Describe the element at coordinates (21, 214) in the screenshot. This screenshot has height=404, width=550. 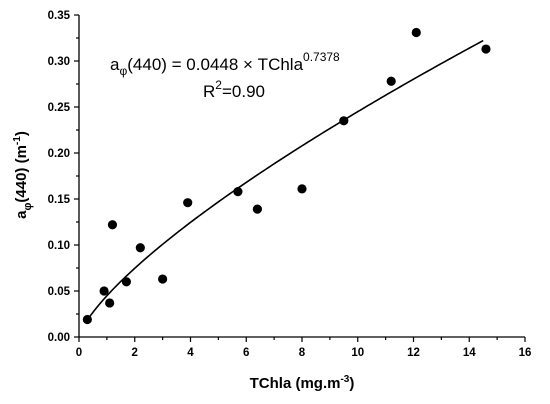
I see `y-axis-title-main: a` at that location.